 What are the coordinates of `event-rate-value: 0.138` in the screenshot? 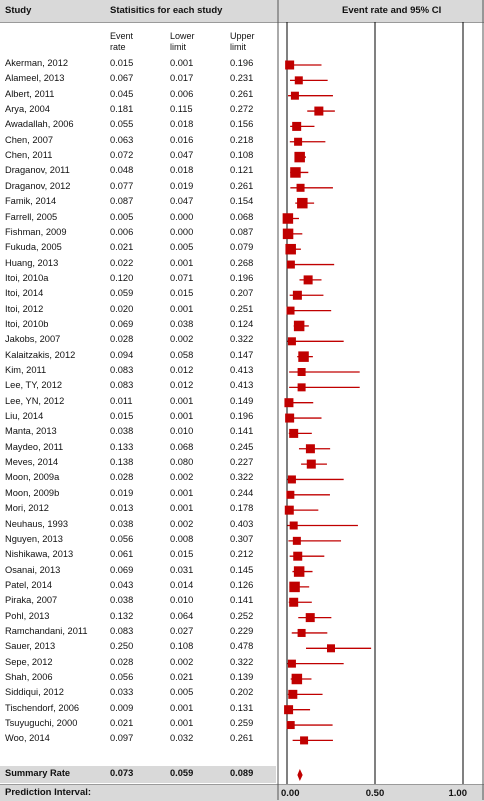 It's located at (122, 462).